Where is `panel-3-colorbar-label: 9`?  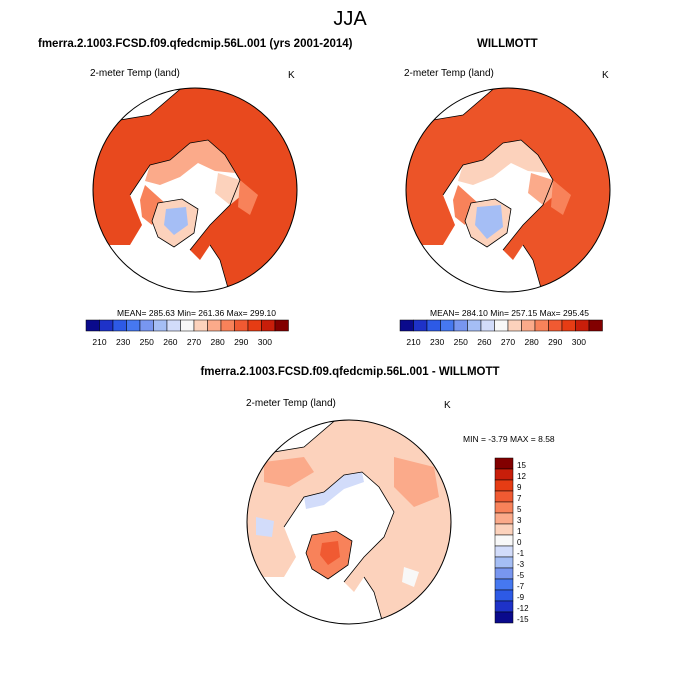
panel-3-colorbar-label: 9 is located at coordinates (519, 487).